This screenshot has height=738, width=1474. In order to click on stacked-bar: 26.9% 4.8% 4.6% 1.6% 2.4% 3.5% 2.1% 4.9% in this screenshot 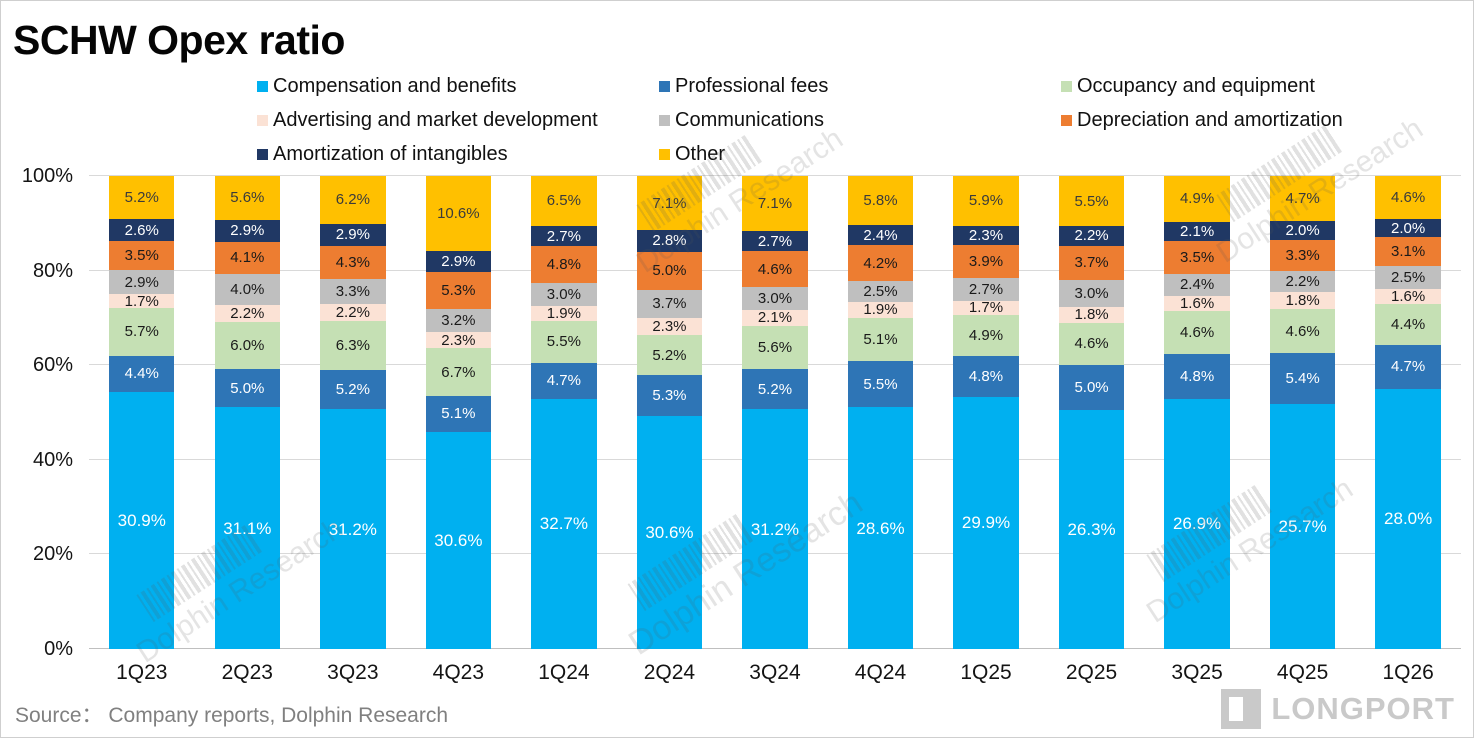, I will do `click(1197, 412)`.